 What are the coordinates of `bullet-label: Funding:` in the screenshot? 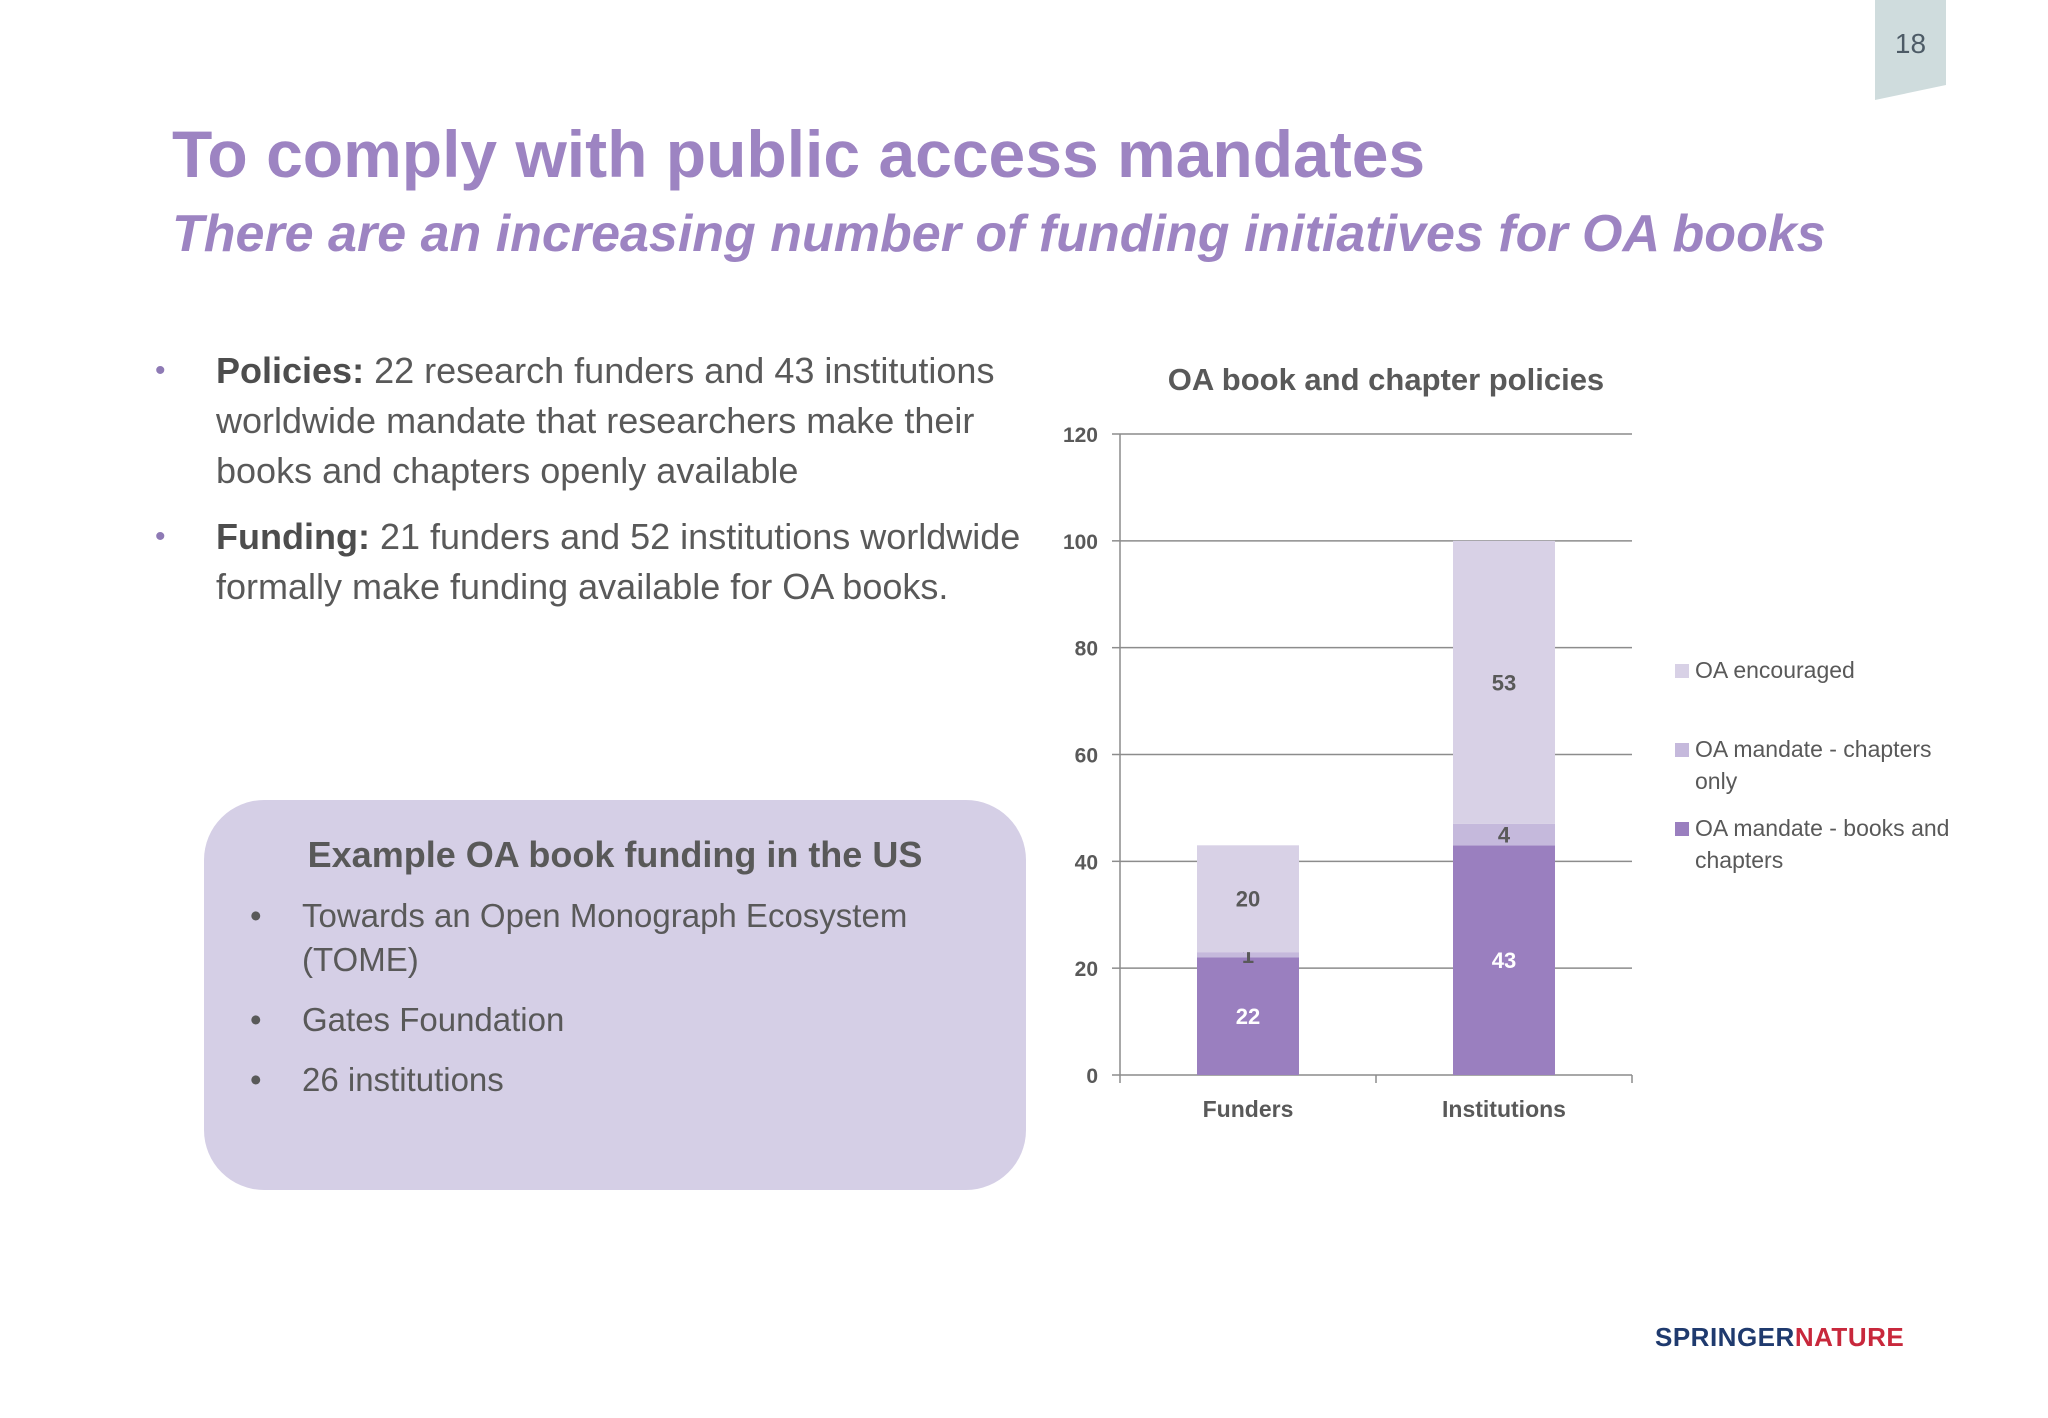 It's located at (293, 536).